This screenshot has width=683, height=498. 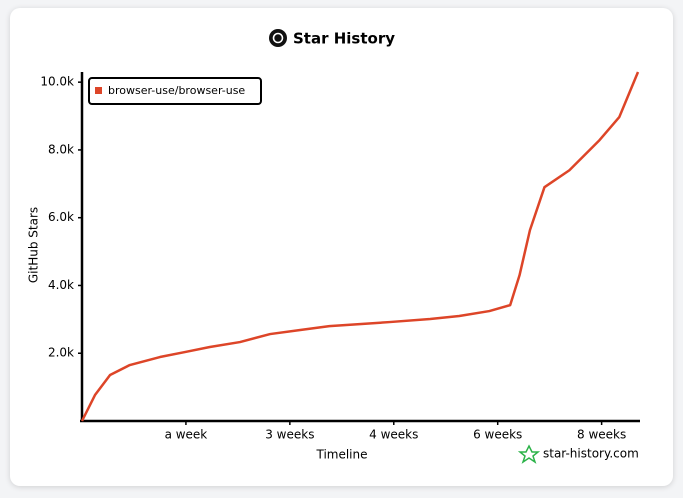 I want to click on legend-swatch, so click(x=98, y=90).